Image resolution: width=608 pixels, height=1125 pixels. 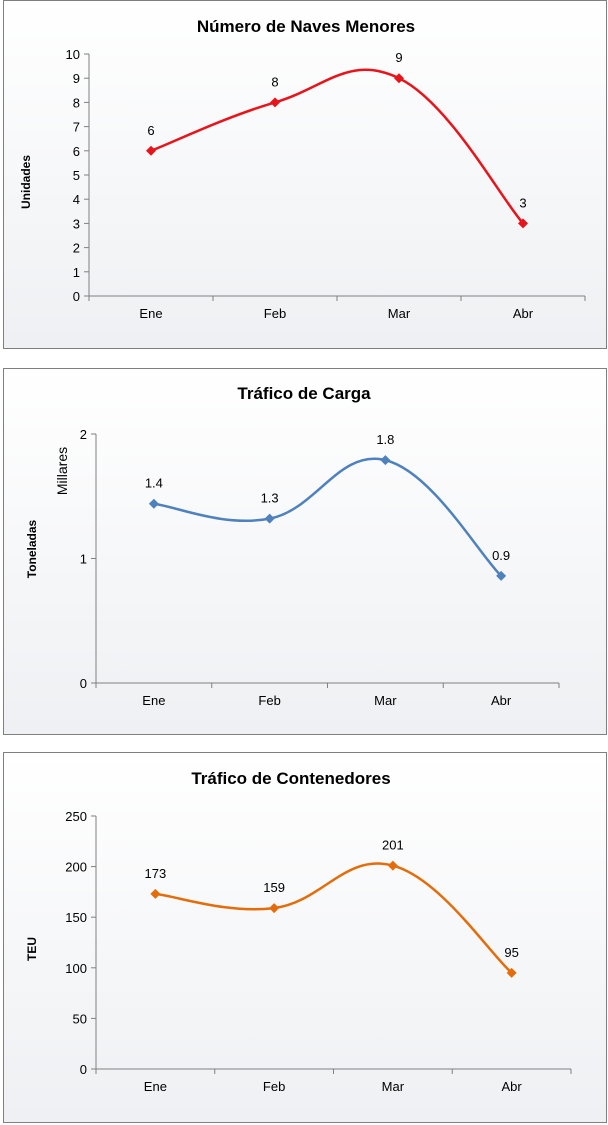 What do you see at coordinates (154, 483) in the screenshot?
I see `data-label: 1.4` at bounding box center [154, 483].